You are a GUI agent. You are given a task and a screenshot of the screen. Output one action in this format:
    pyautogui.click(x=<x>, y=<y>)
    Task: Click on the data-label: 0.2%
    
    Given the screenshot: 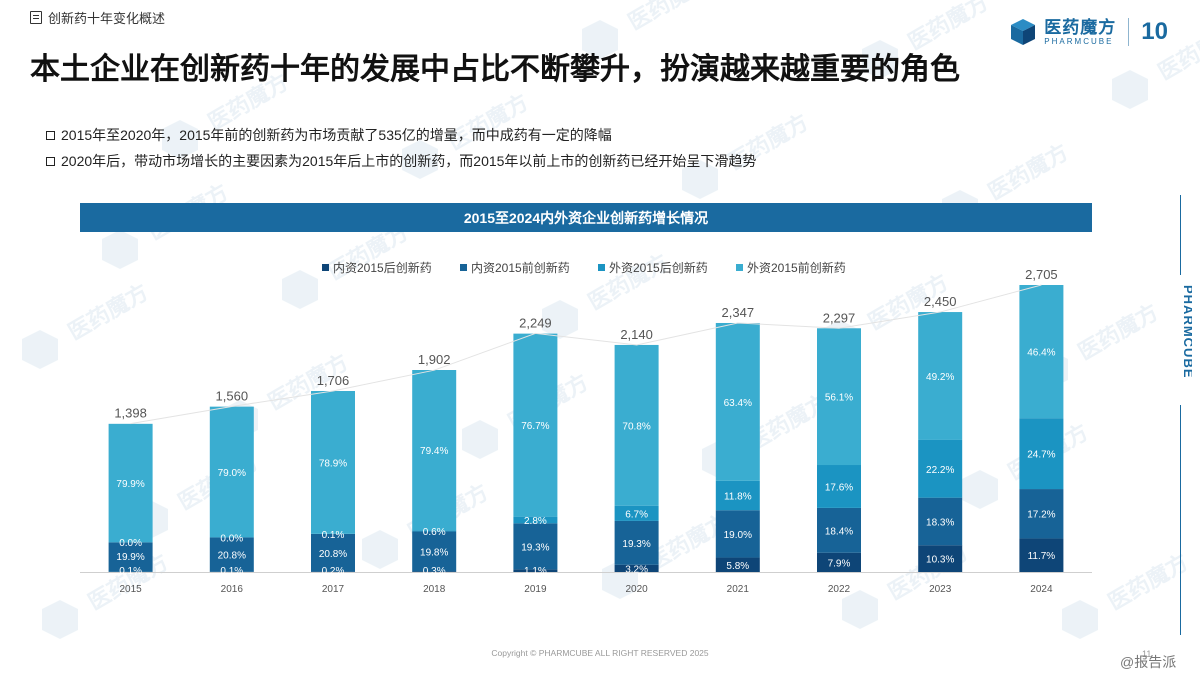 What is the action you would take?
    pyautogui.click(x=333, y=571)
    